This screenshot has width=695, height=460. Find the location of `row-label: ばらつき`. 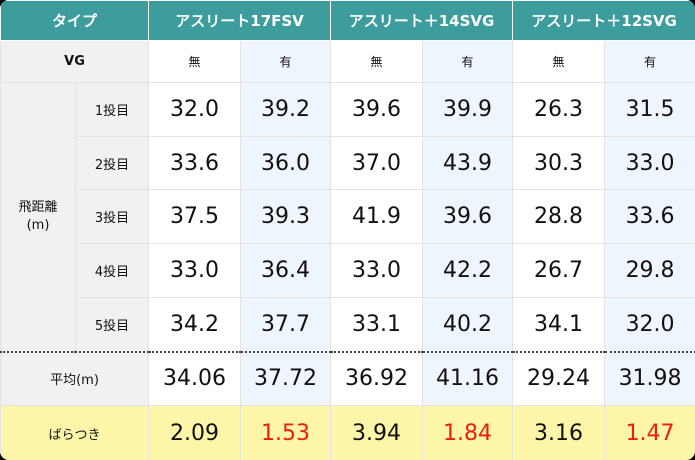

row-label: ばらつき is located at coordinates (75, 432).